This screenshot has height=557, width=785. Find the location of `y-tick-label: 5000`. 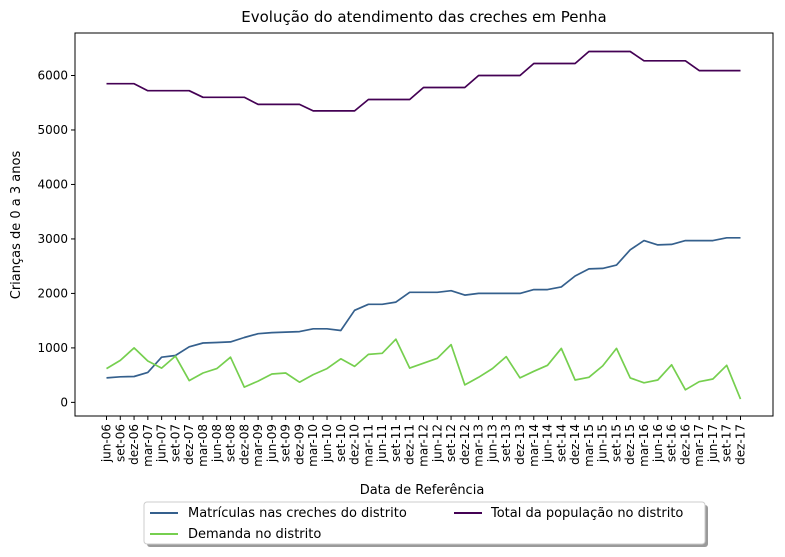

y-tick-label: 5000 is located at coordinates (52, 130).